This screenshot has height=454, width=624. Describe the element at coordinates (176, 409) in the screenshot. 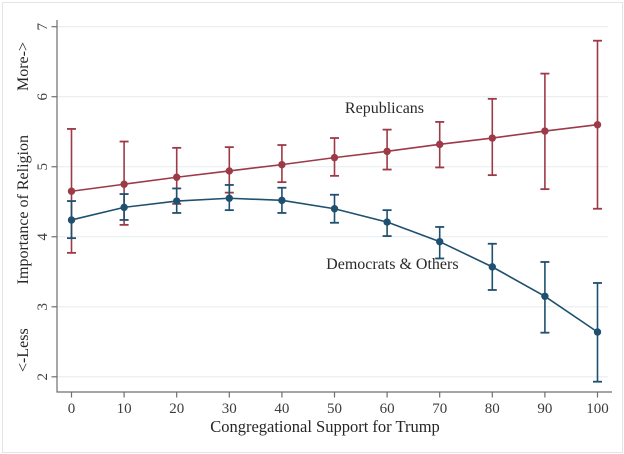

I see `x-tick-label-20: 20` at that location.